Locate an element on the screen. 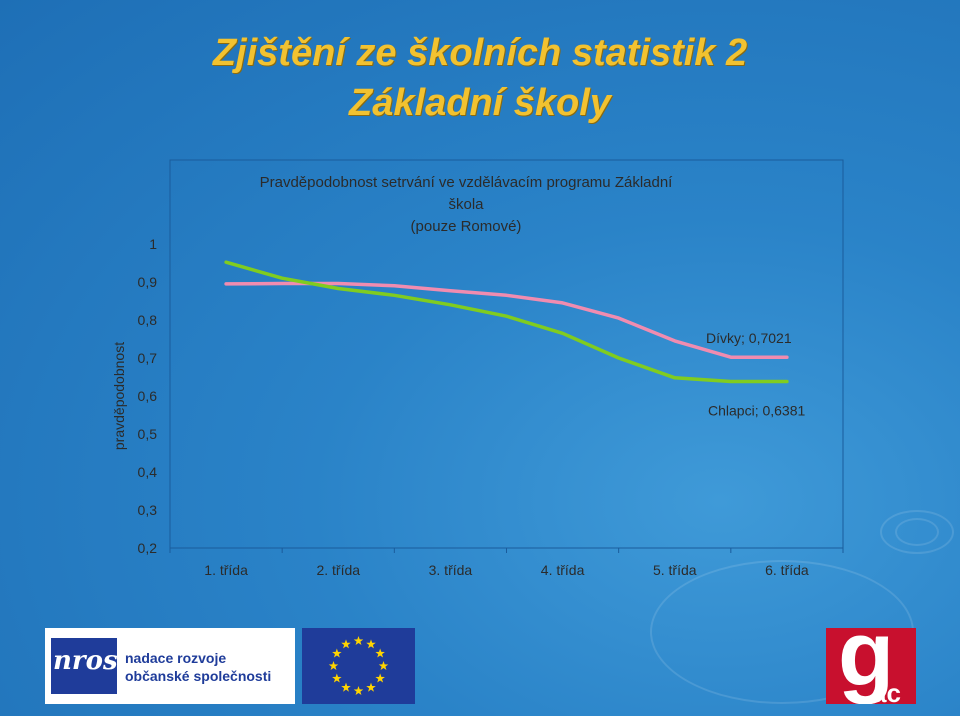 The width and height of the screenshot is (960, 716). data-label-chlapci: Chlapci; 0,6381 is located at coordinates (757, 411).